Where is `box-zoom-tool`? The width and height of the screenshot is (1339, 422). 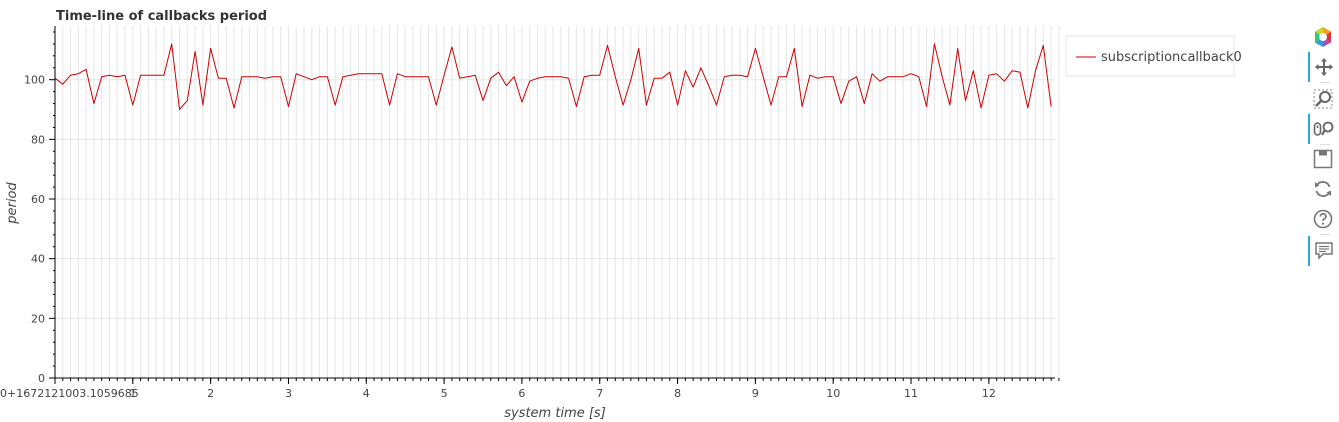
box-zoom-tool is located at coordinates (1323, 99).